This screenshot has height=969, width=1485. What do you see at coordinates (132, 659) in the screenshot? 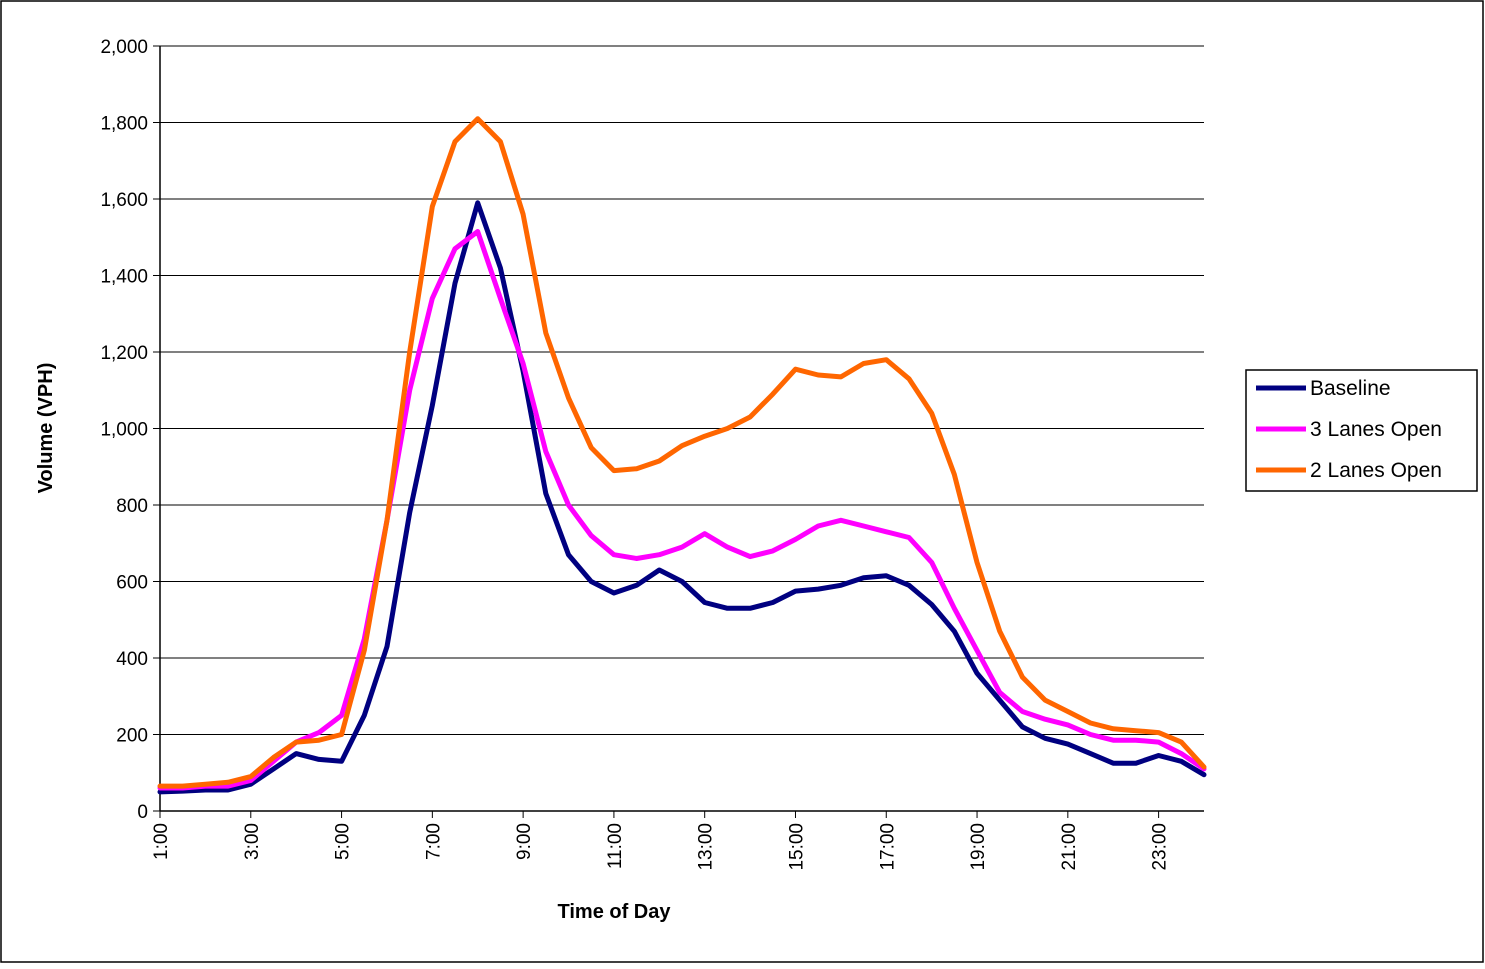
I see `y-tick-label: 400` at bounding box center [132, 659].